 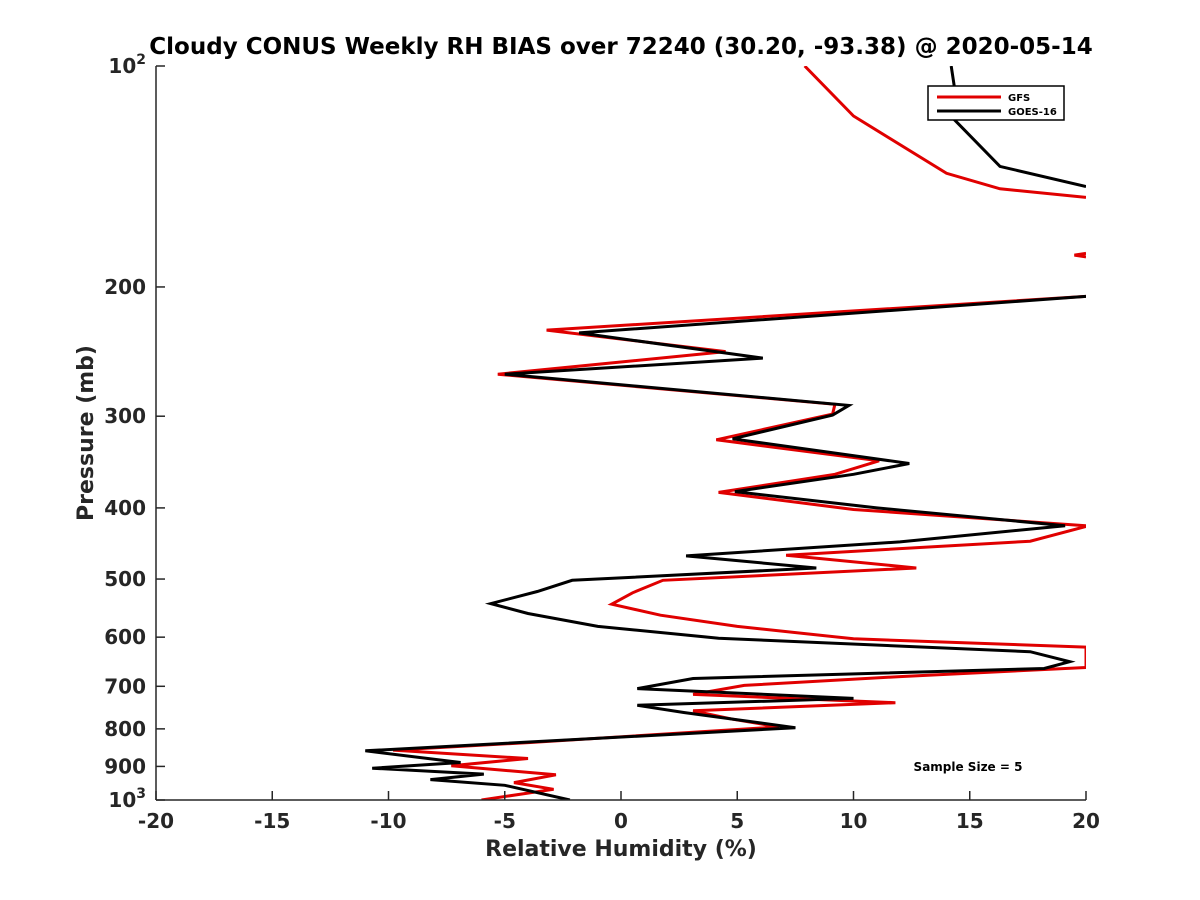 I want to click on x-ticks: -20 -15 -10 -5 0 5 10 15 20, so click(x=619, y=812).